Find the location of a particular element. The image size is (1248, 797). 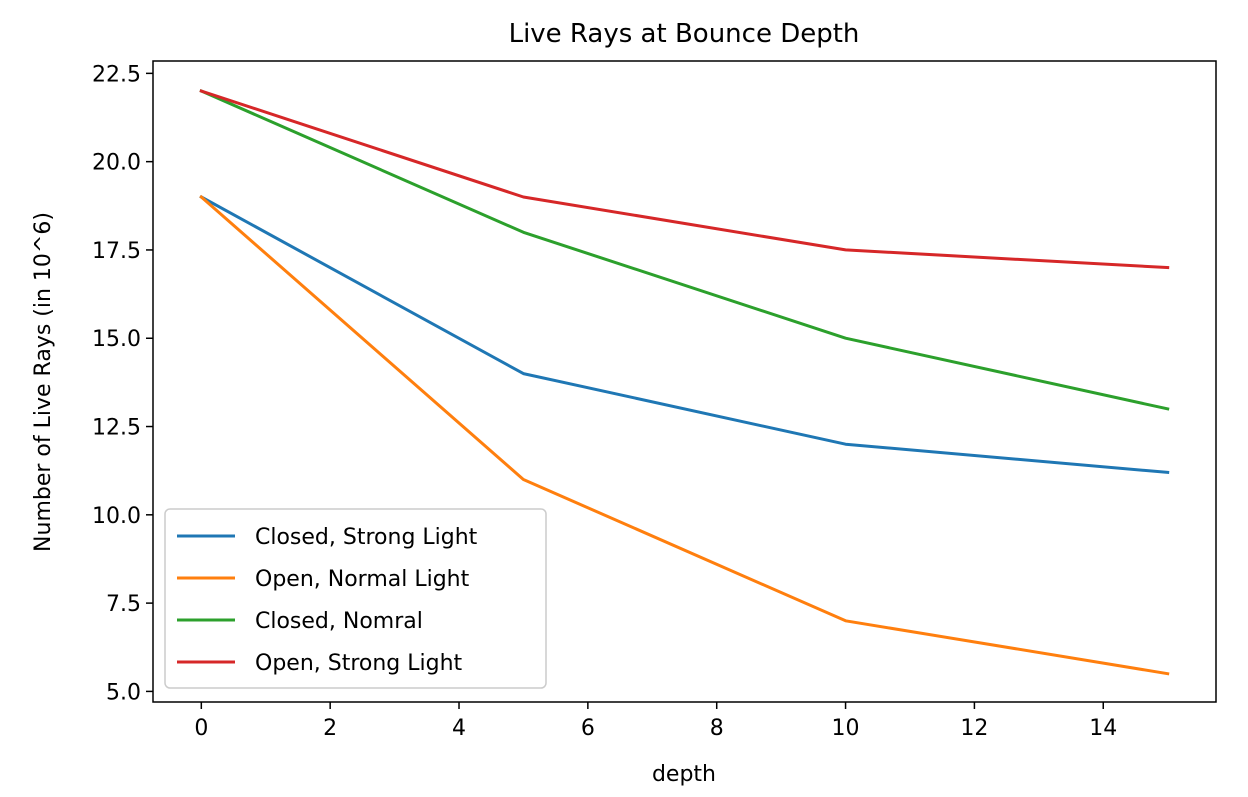

x-tick-label: 2 is located at coordinates (330, 728).